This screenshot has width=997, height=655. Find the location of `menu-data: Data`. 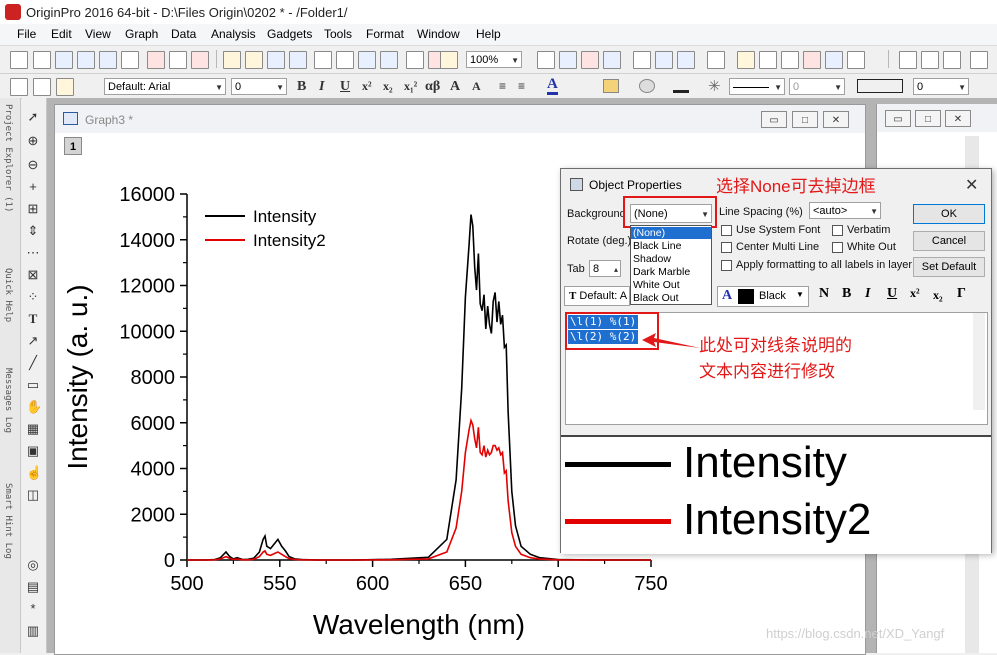

menu-data: Data is located at coordinates (184, 34).